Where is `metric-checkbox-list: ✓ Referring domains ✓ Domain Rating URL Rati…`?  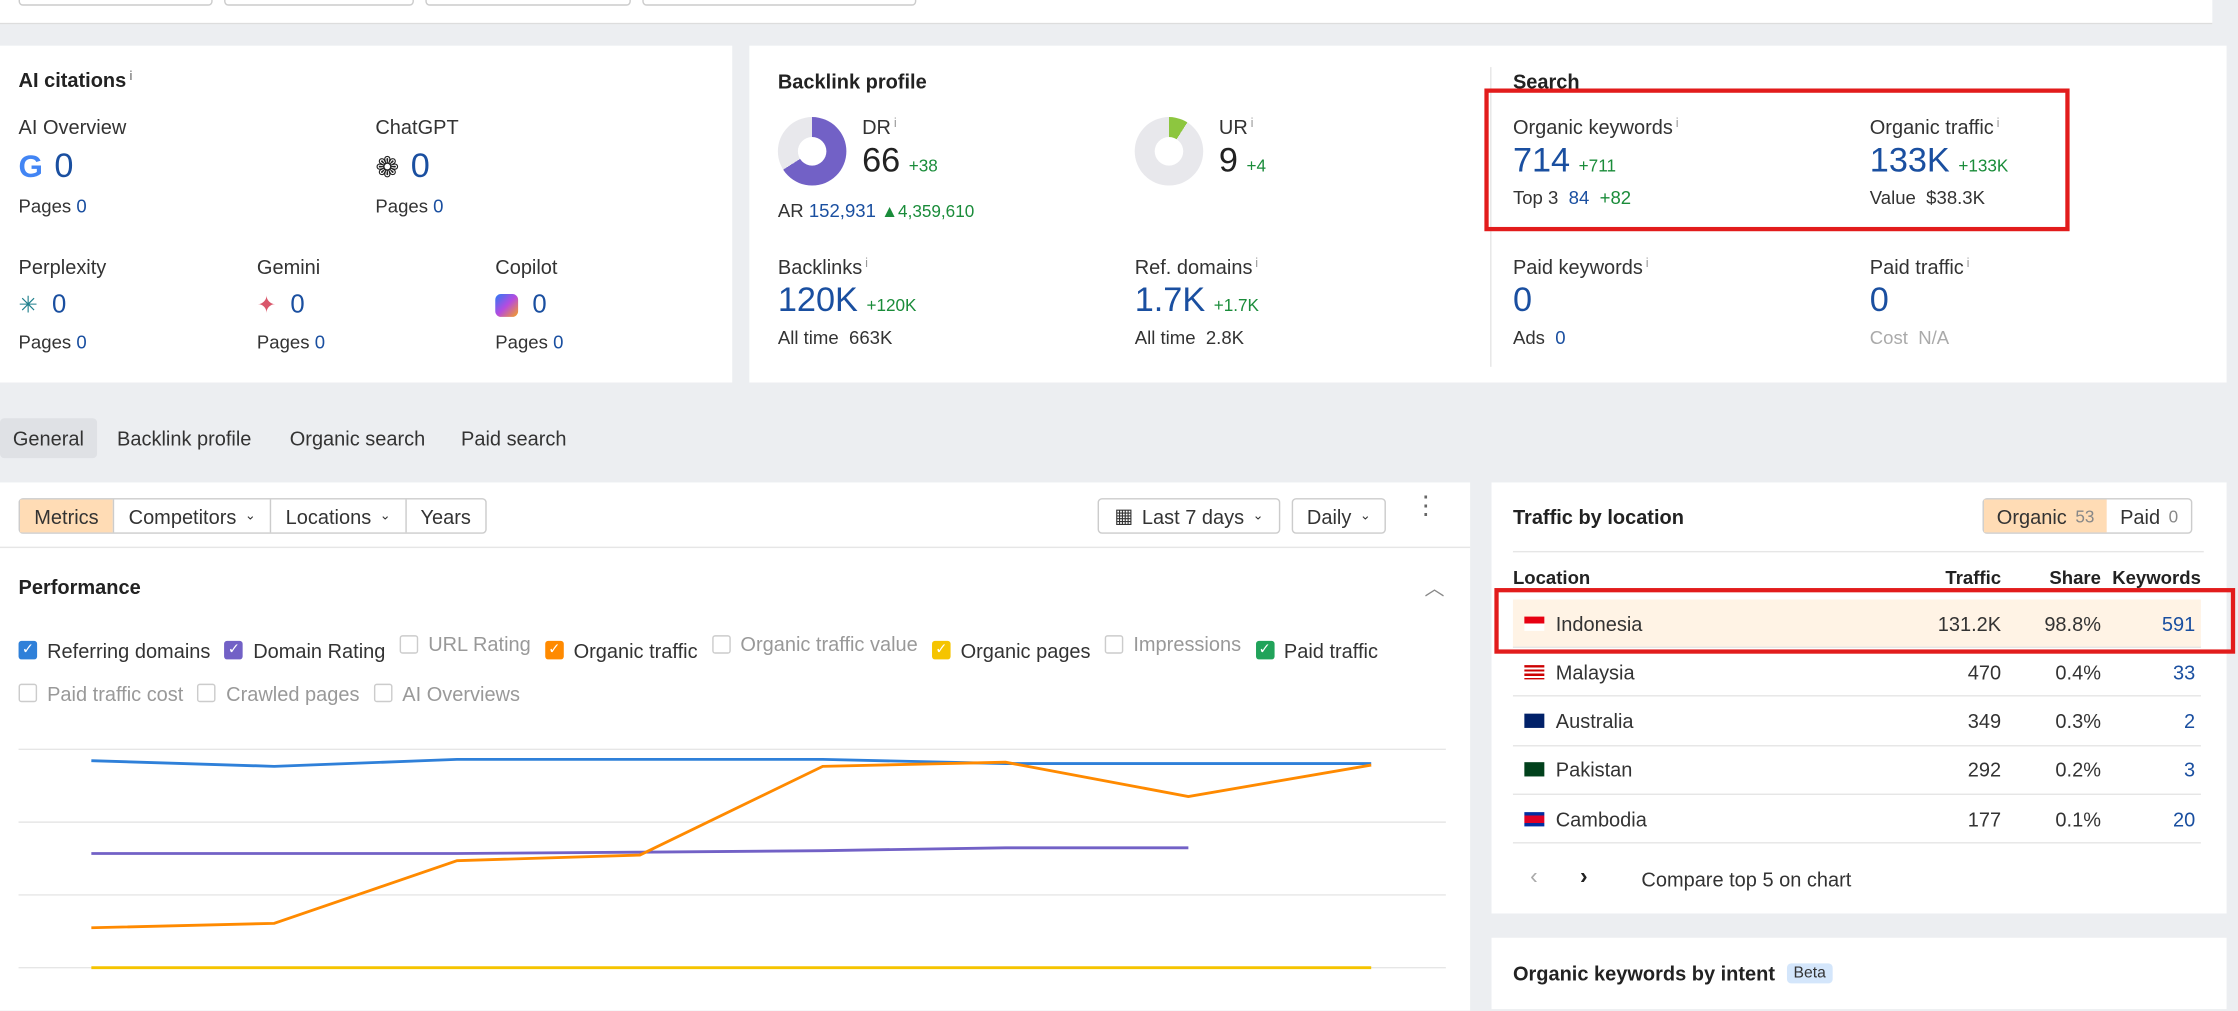
metric-checkbox-list: ✓ Referring domains ✓ Domain Rating URL Rati… is located at coordinates (739, 670).